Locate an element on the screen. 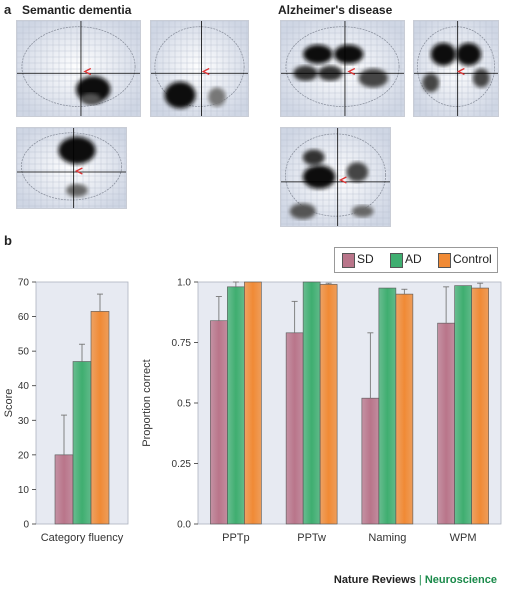 The width and height of the screenshot is (505, 594). chart1-ytick-label: 20 is located at coordinates (24, 455).